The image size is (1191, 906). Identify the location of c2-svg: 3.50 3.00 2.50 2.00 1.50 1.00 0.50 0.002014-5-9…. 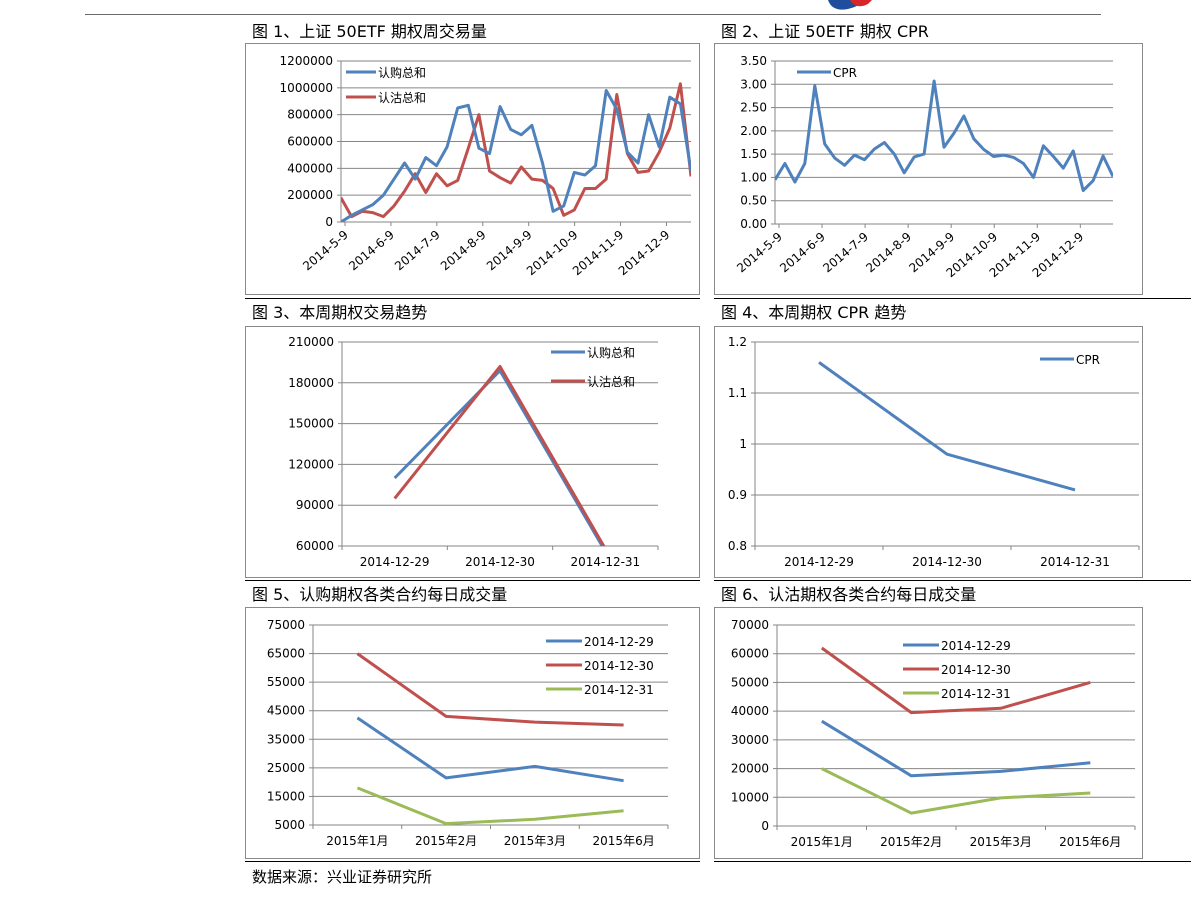
(923, 167).